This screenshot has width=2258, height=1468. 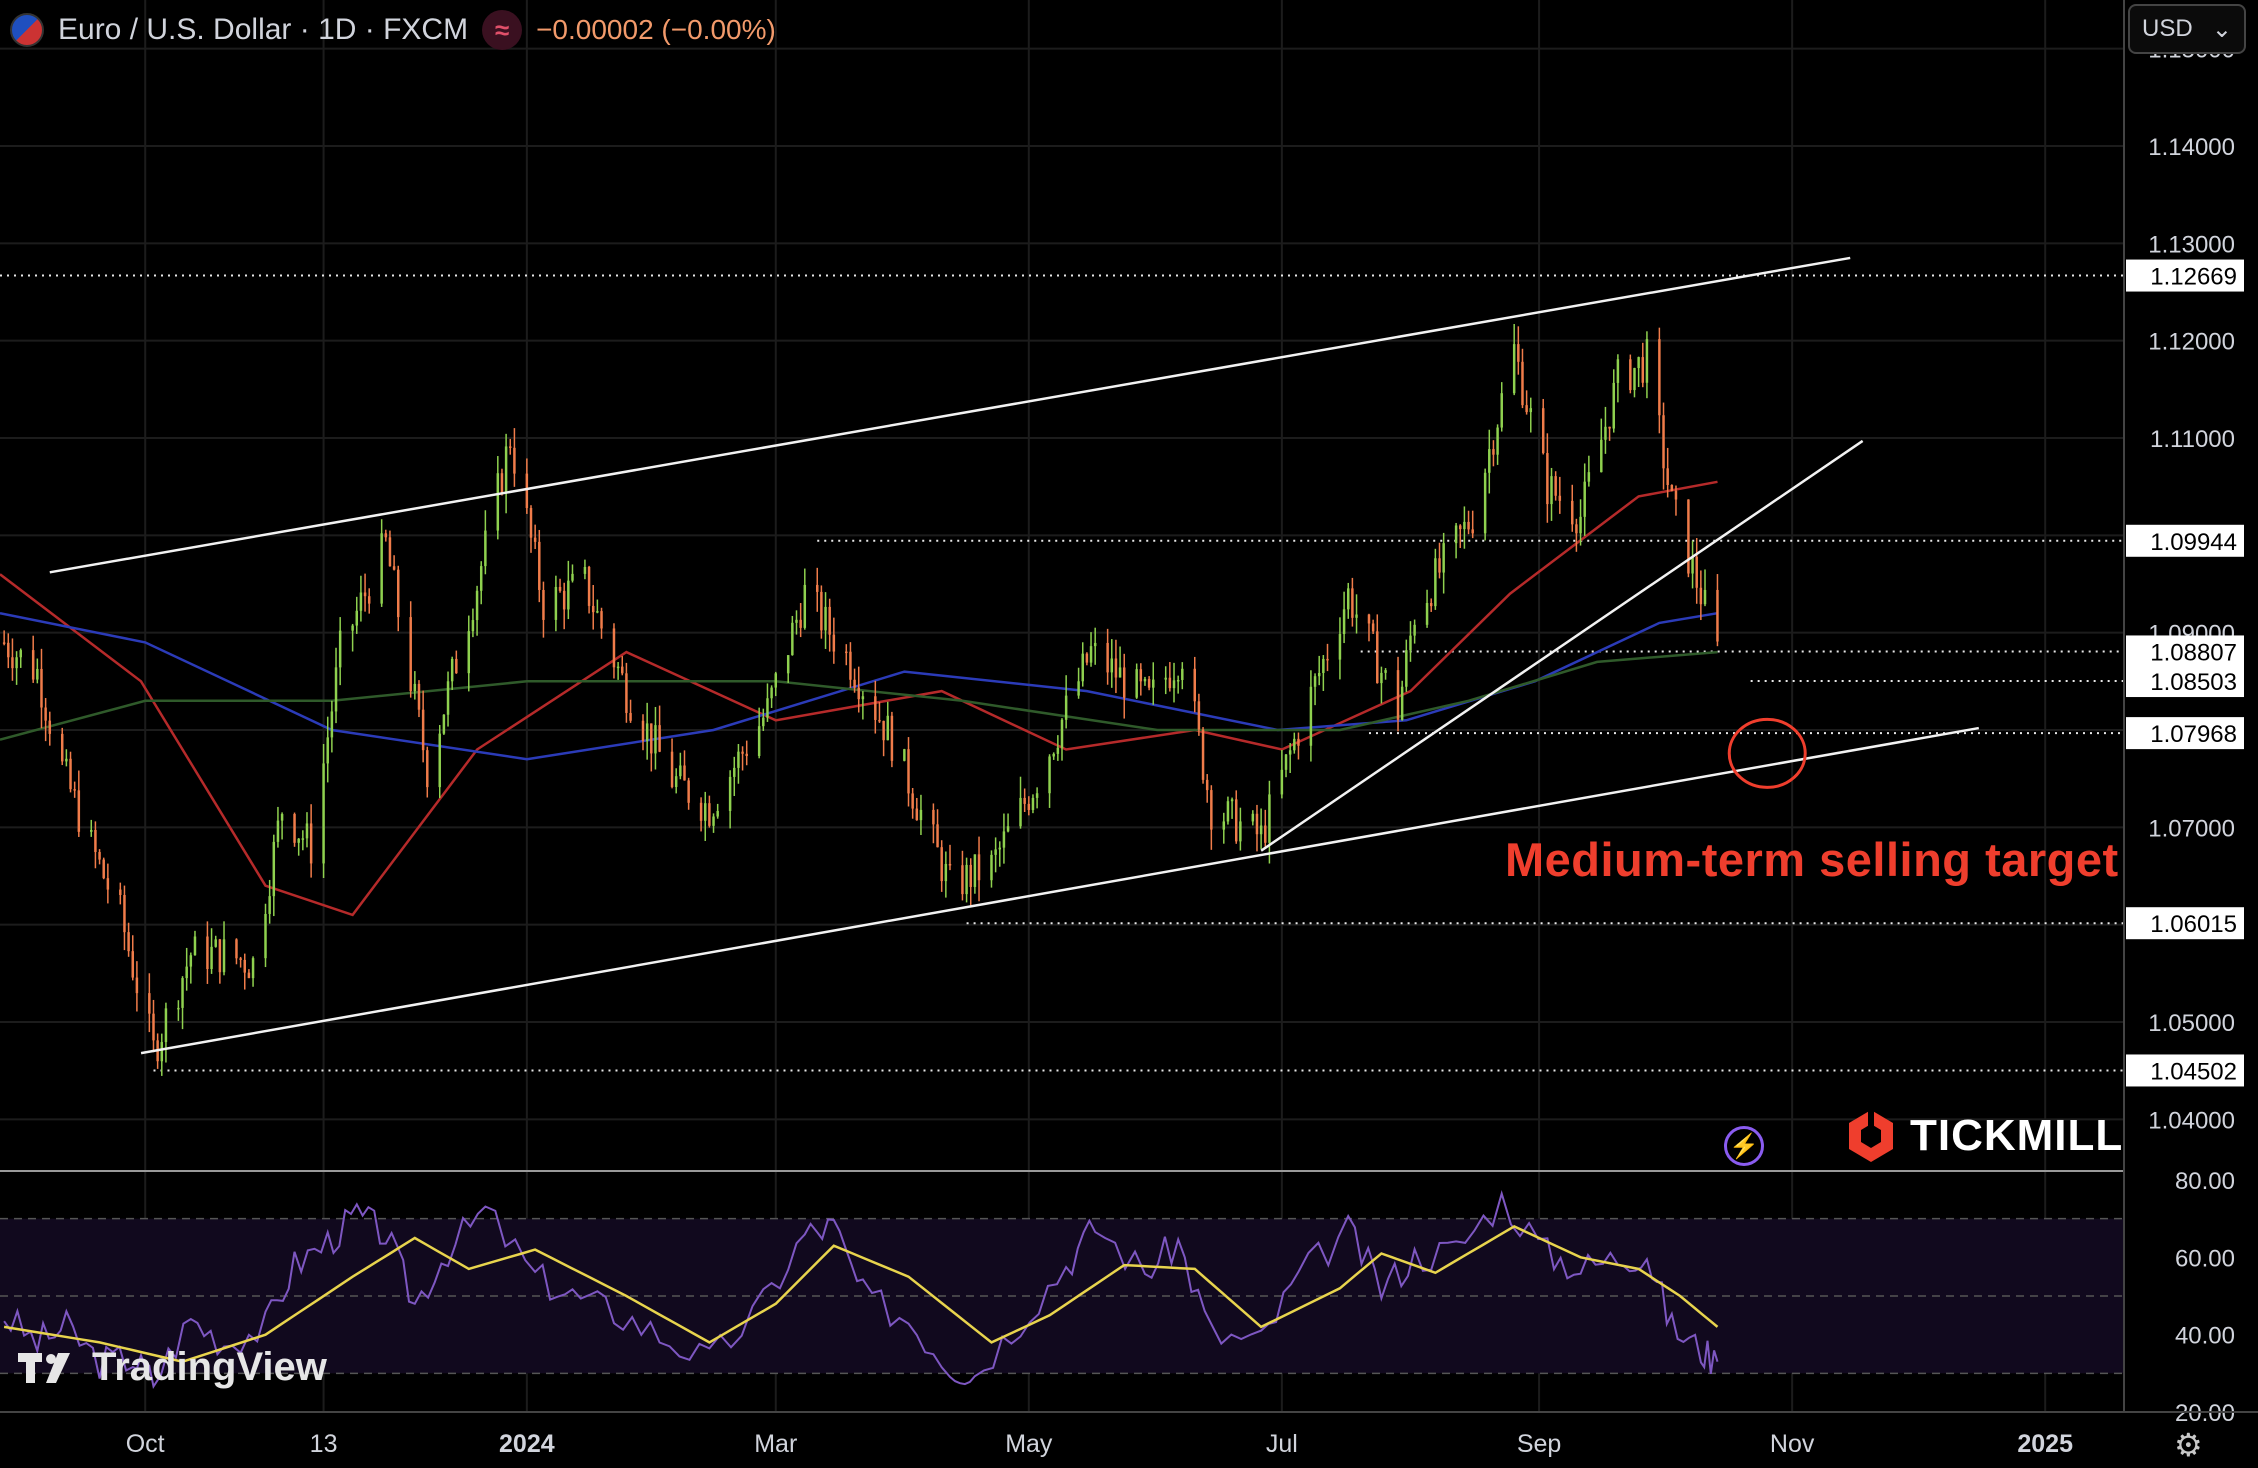 I want to click on price-change: −0.00002 (−0.00%), so click(x=656, y=29).